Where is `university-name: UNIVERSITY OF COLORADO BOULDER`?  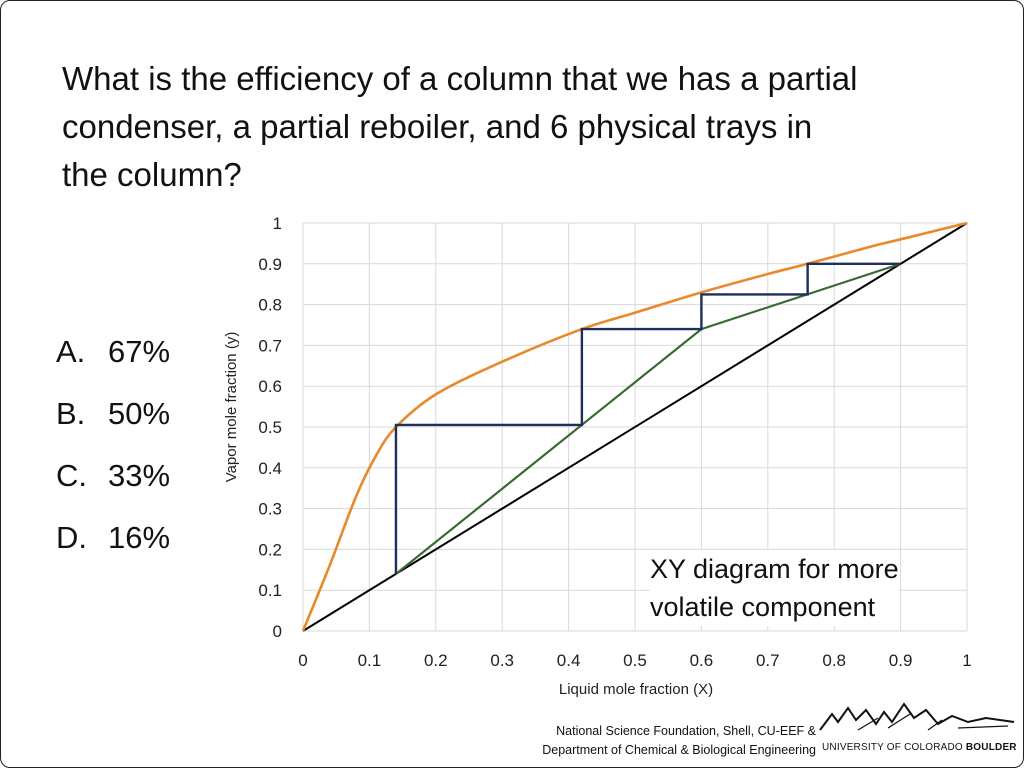
university-name: UNIVERSITY OF COLORADO BOULDER is located at coordinates (919, 747).